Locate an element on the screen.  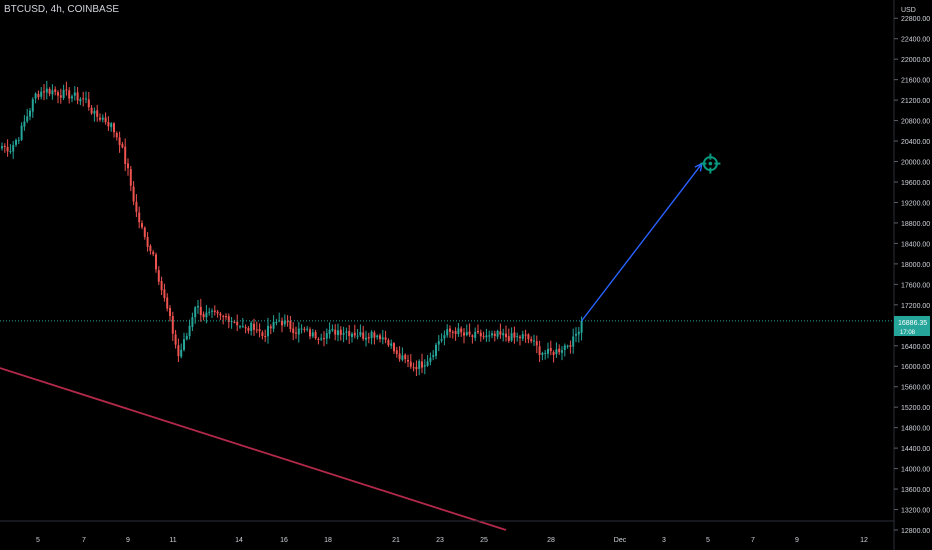
time-tick-label: 23 is located at coordinates (440, 540).